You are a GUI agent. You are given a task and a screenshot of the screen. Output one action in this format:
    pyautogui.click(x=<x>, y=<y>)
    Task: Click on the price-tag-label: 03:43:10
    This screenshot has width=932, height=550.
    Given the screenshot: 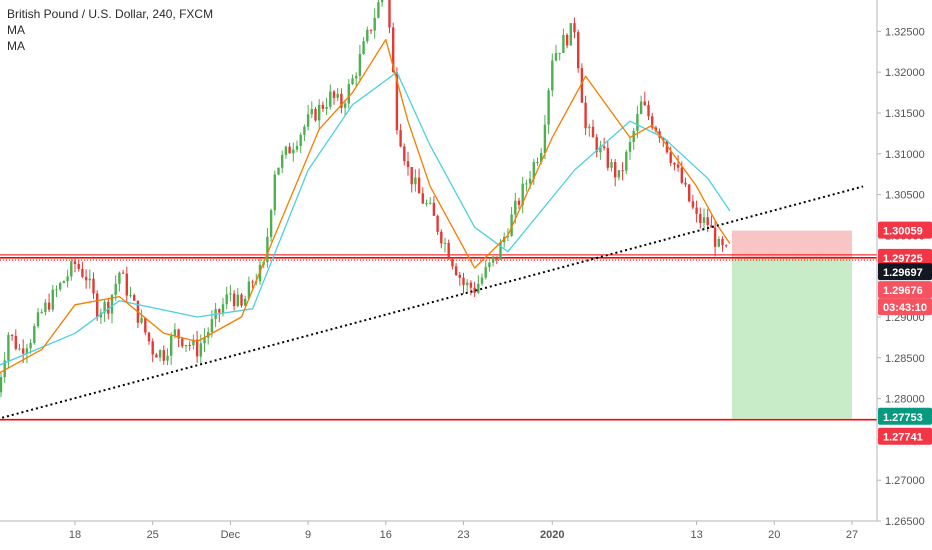 What is the action you would take?
    pyautogui.click(x=905, y=308)
    